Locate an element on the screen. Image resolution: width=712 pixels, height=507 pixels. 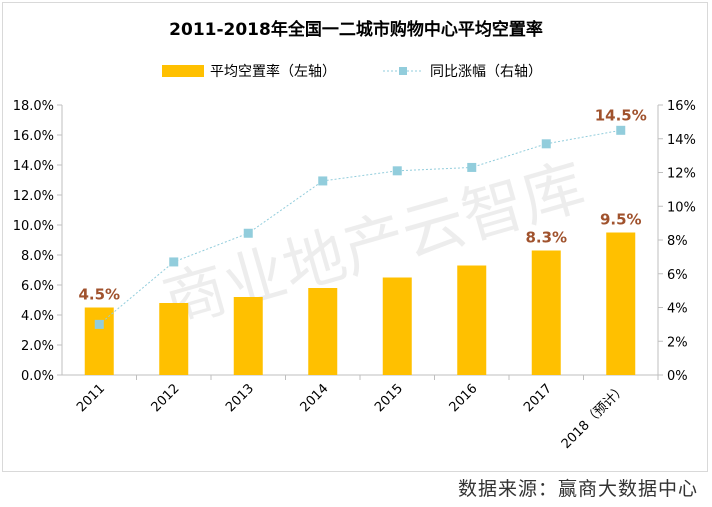
source-note: 数据来源：赢商大数据中心 is located at coordinates (577, 489).